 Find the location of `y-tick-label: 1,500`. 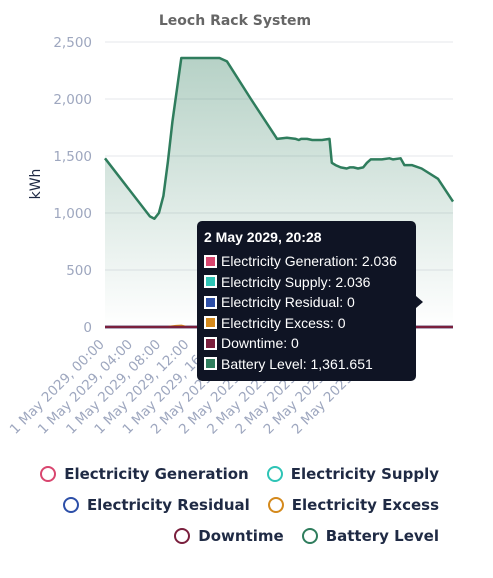

y-tick-label: 1,500 is located at coordinates (72, 157).